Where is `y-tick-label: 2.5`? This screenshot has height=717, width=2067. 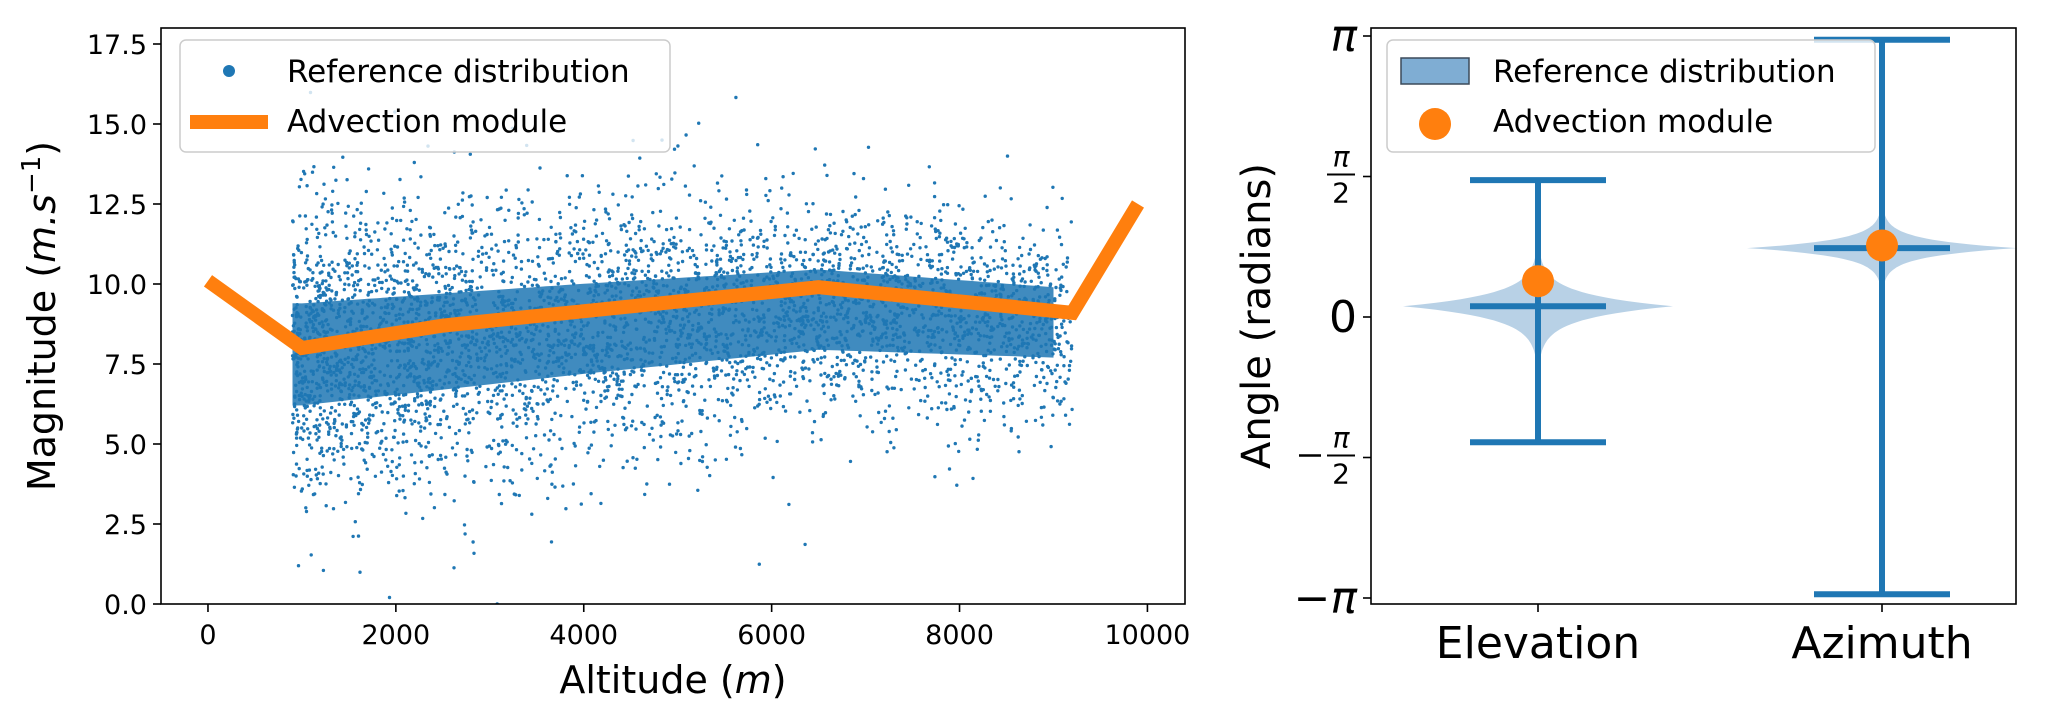
y-tick-label: 2.5 is located at coordinates (125, 525).